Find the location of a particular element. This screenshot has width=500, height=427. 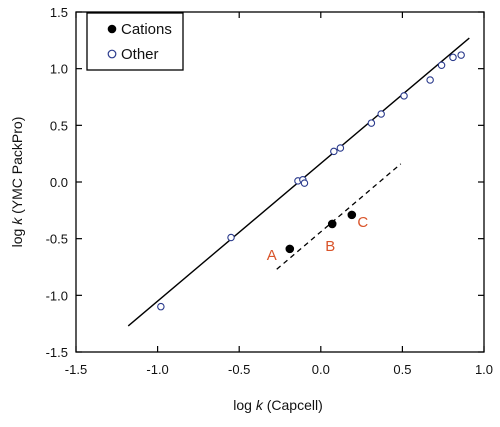

y-tick-label: -1.0 is located at coordinates (57, 295).